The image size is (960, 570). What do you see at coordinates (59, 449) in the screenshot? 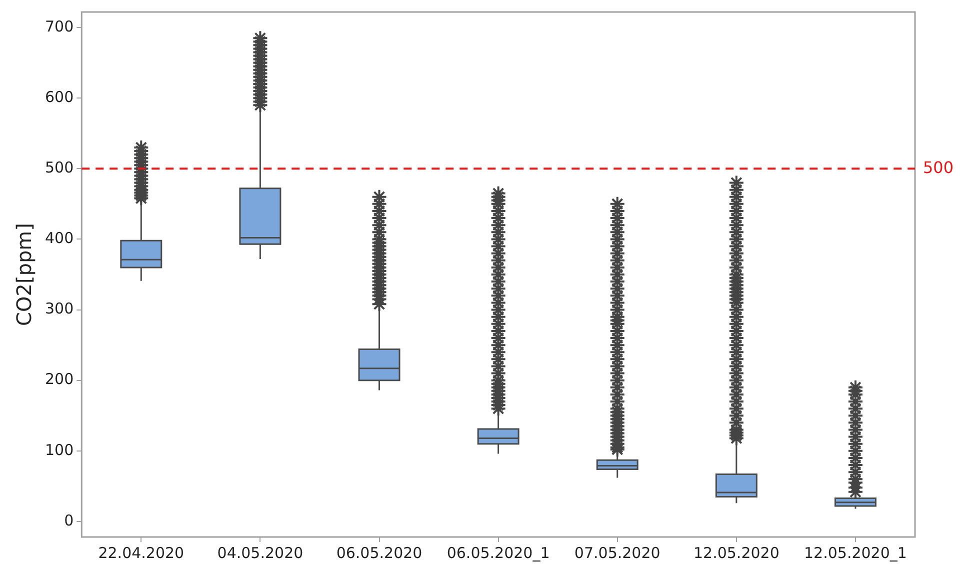
I see `y-tick-label: 100` at bounding box center [59, 449].